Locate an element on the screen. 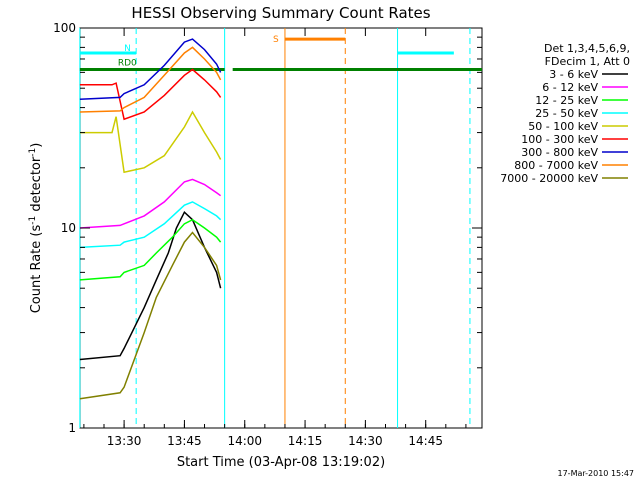  footer-timestamp: 17-Mar-2010 15:47 is located at coordinates (596, 473).